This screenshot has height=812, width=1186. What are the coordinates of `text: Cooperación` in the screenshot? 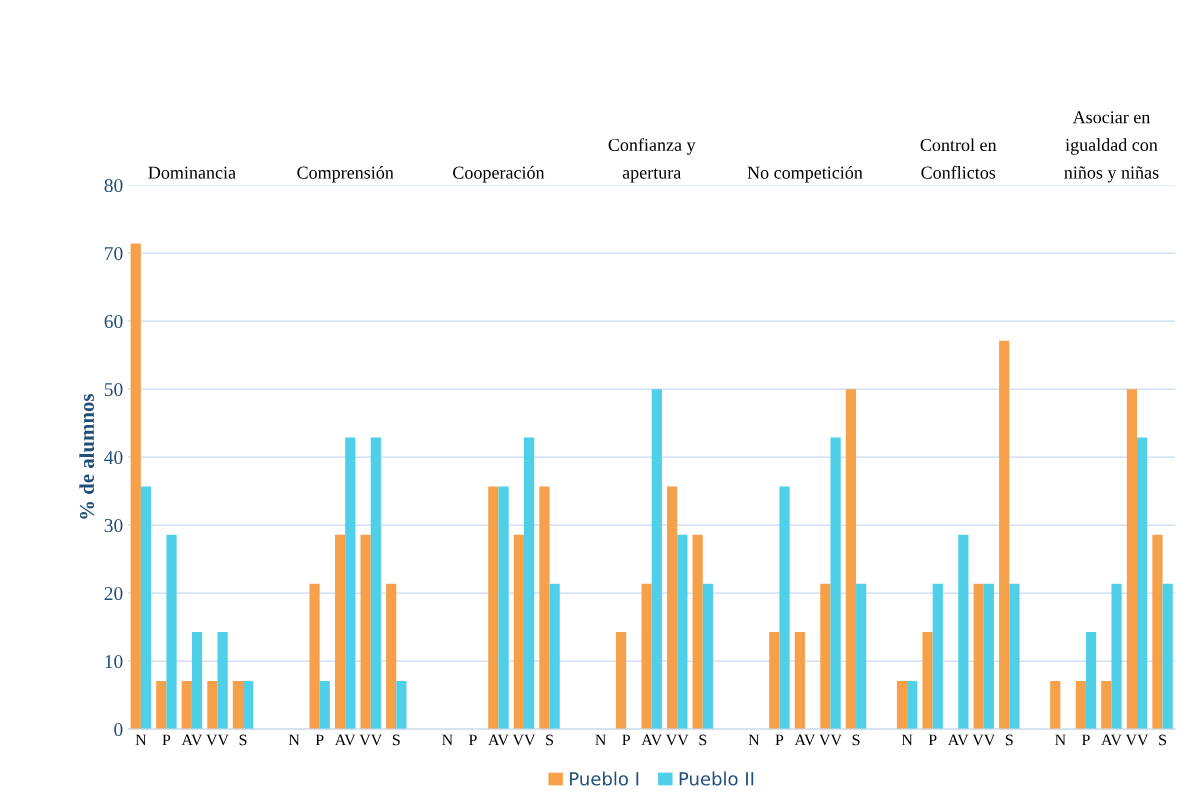 It's located at (499, 174).